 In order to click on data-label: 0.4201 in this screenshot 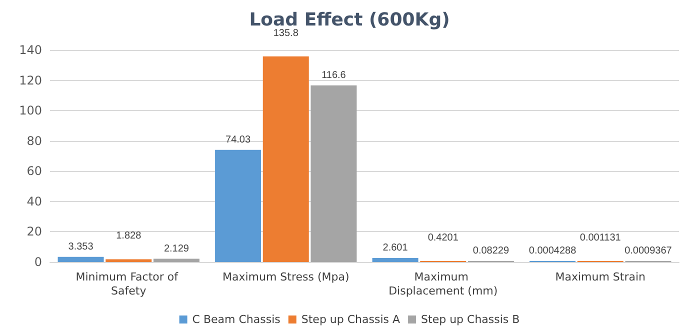, I will do `click(443, 238)`.